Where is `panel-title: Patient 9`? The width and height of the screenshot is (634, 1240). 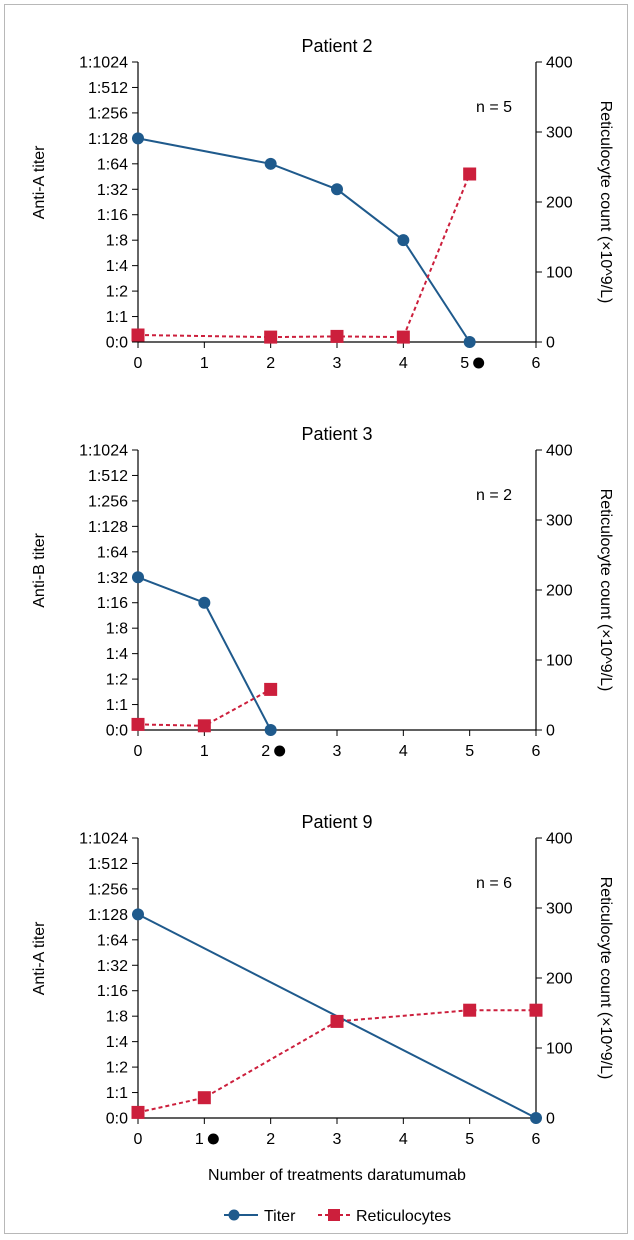 panel-title: Patient 9 is located at coordinates (336, 822).